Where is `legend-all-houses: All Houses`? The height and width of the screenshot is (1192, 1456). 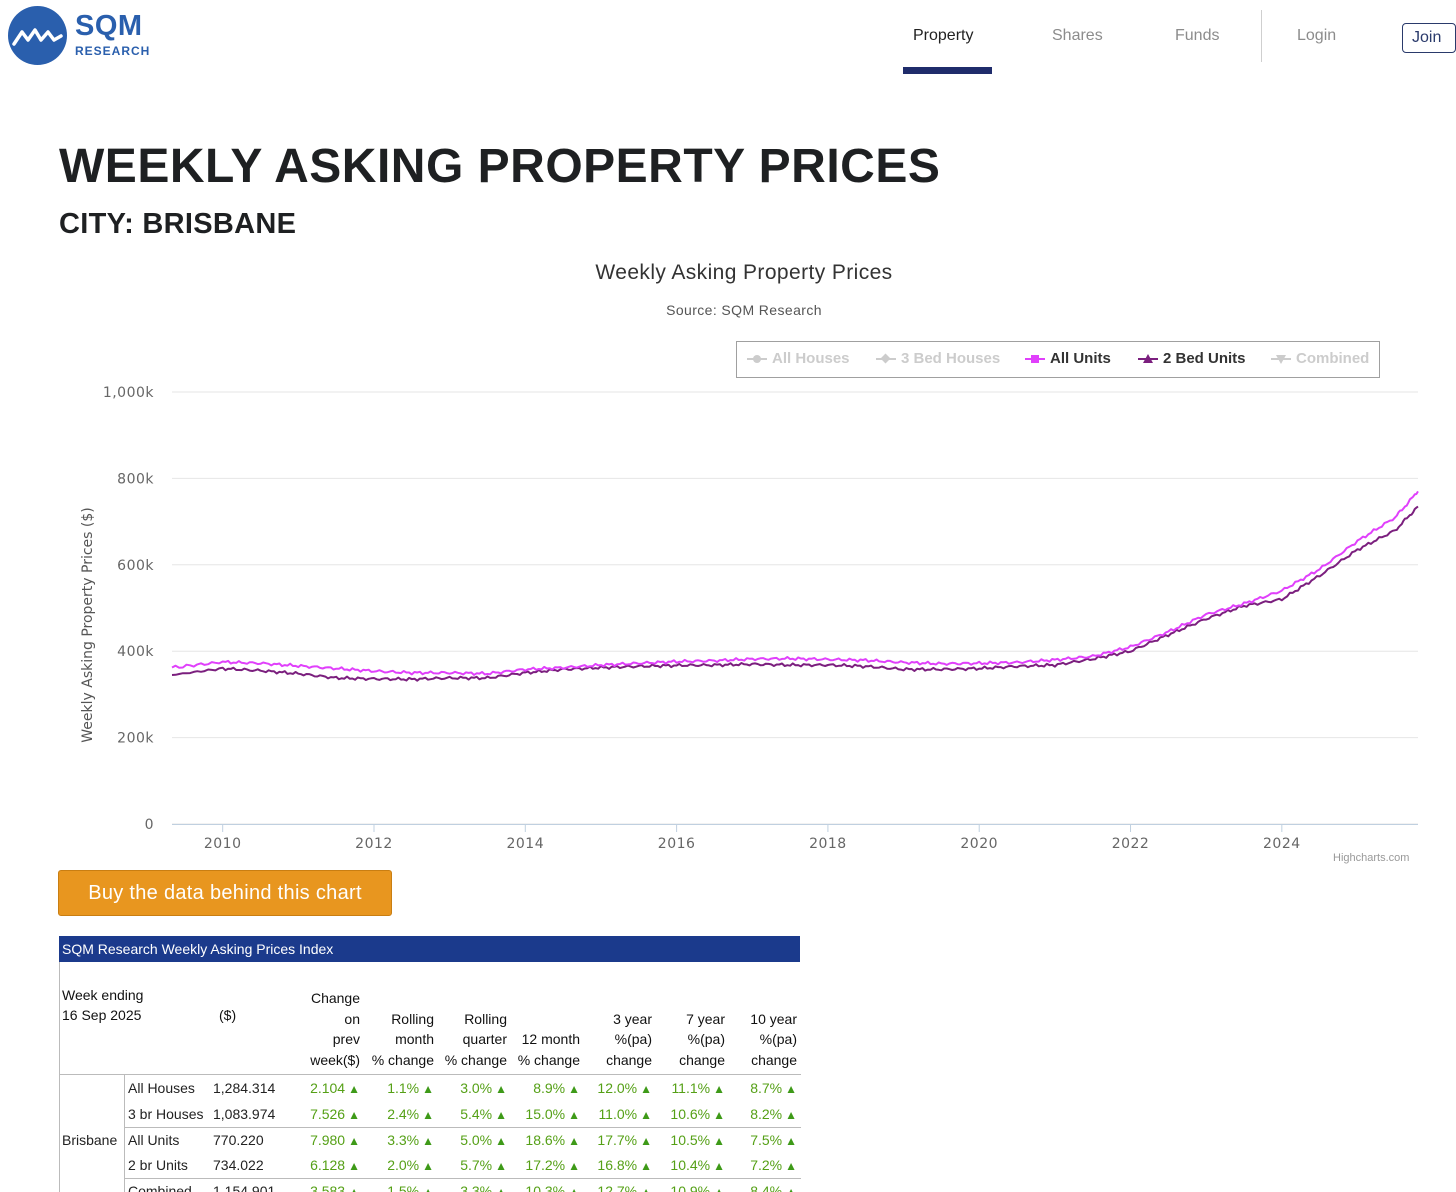
legend-all-houses: All Houses is located at coordinates (798, 359).